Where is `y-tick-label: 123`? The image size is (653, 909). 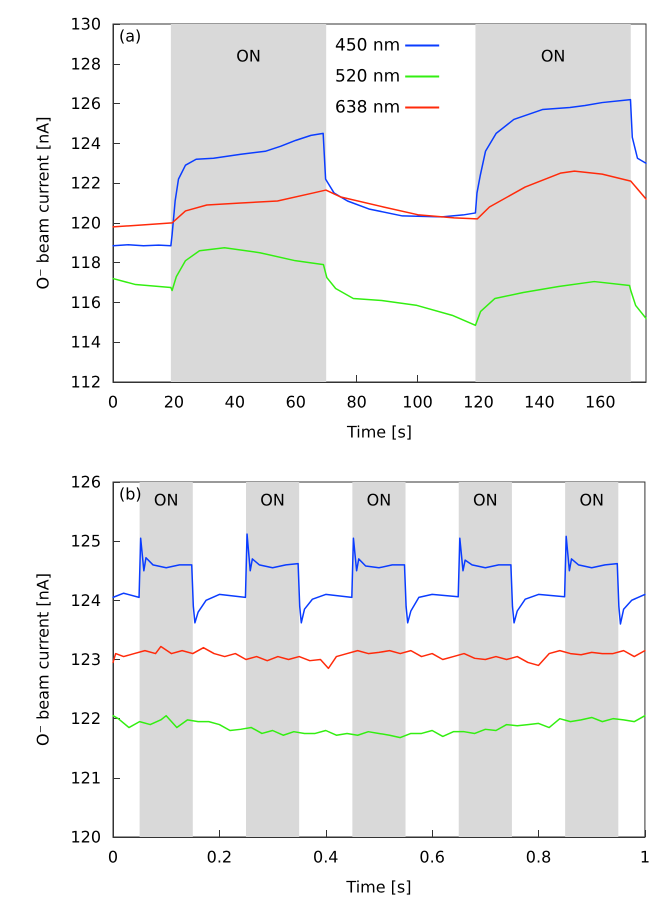
y-tick-label: 123 is located at coordinates (85, 659).